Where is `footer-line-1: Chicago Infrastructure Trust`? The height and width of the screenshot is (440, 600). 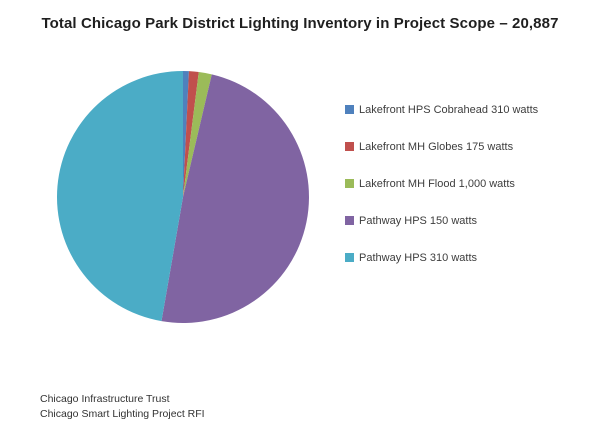 footer-line-1: Chicago Infrastructure Trust is located at coordinates (105, 399).